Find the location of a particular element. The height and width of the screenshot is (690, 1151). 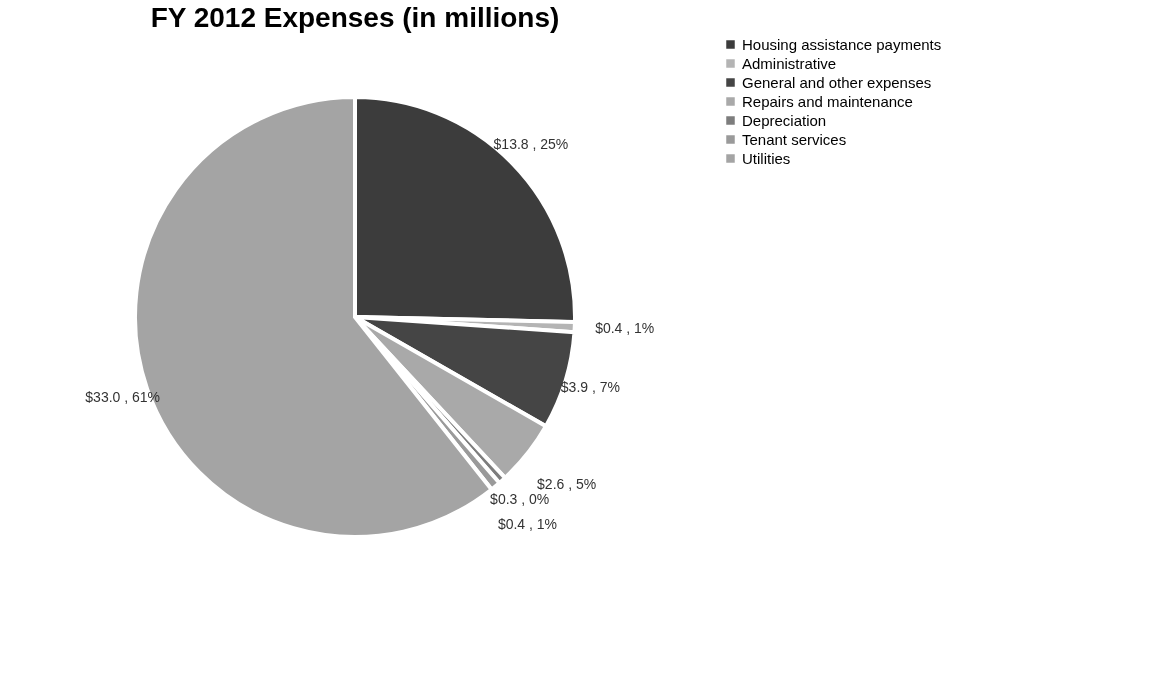

legend-label: Utilities is located at coordinates (766, 158).